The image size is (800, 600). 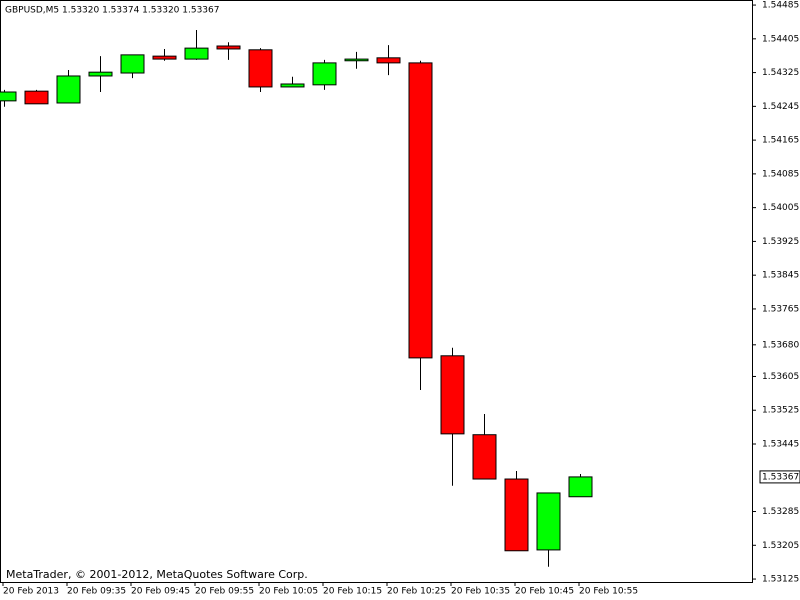 What do you see at coordinates (780, 309) in the screenshot?
I see `y-tick-label: 1.53765` at bounding box center [780, 309].